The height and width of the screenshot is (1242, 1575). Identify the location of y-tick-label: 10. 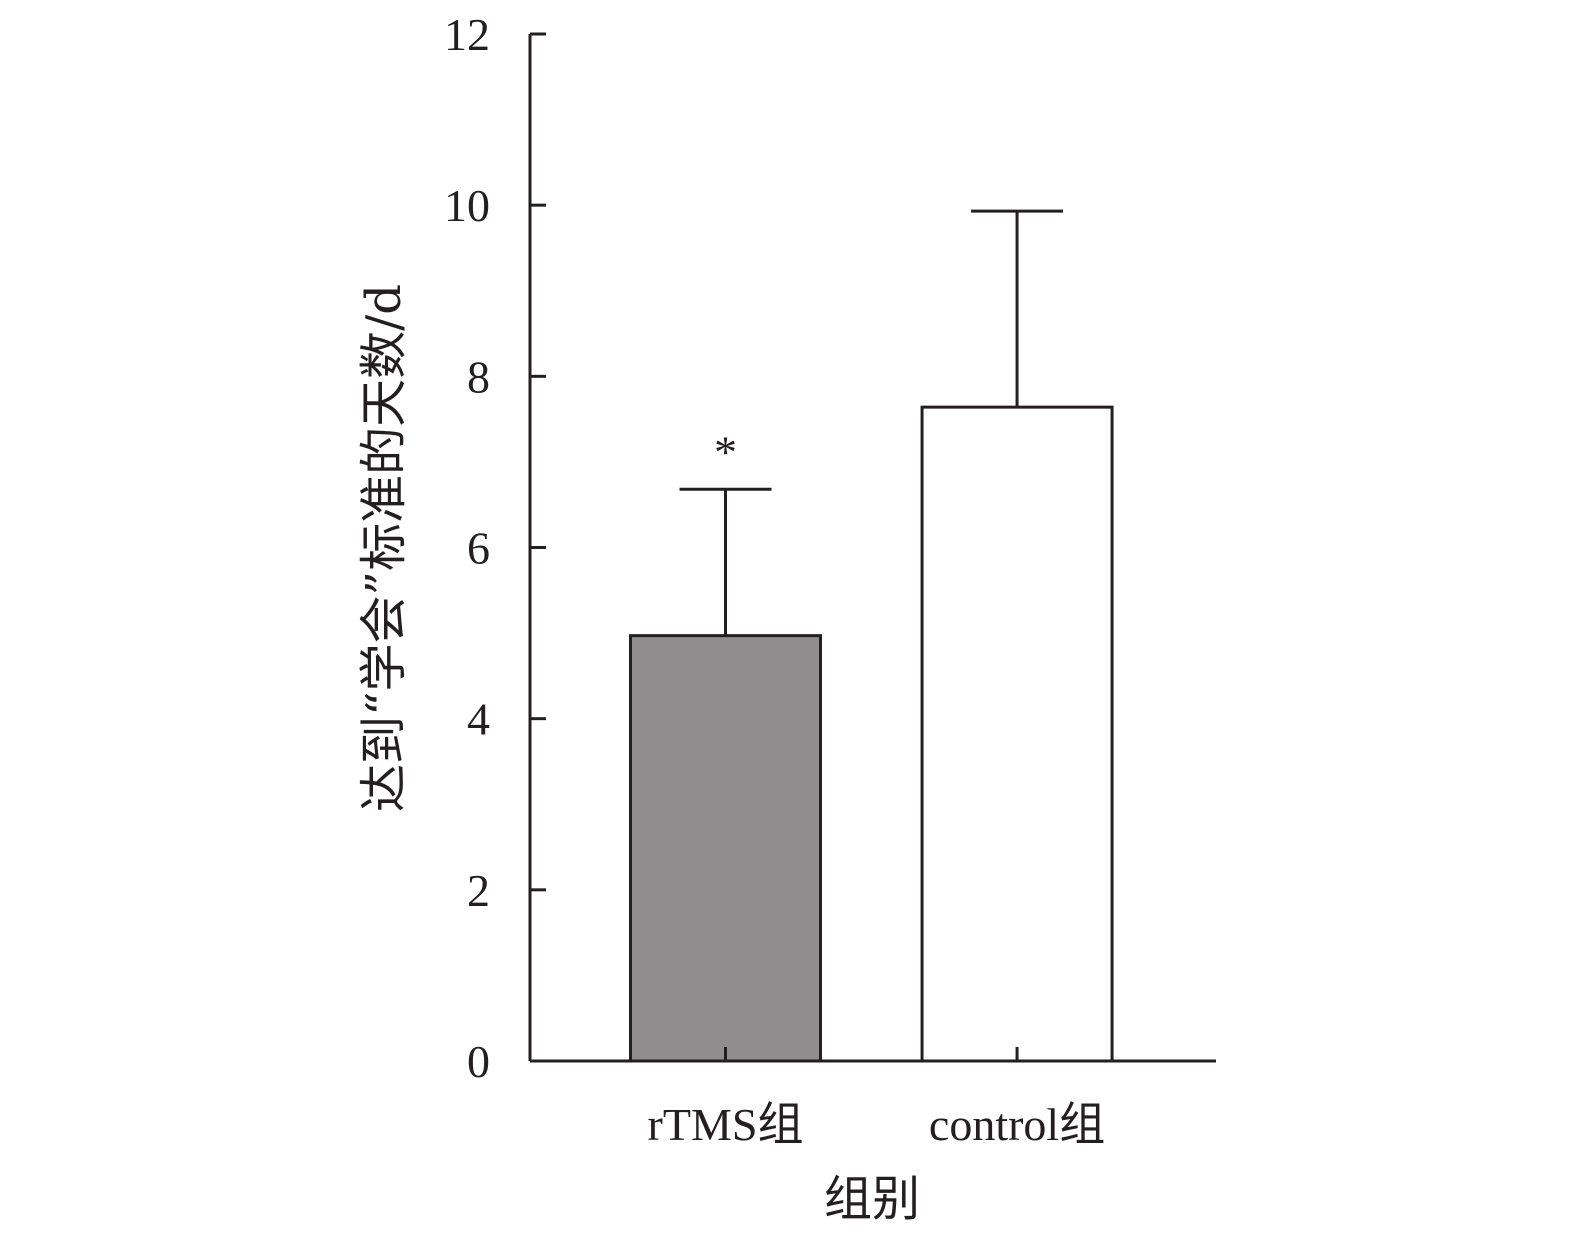
(467, 205).